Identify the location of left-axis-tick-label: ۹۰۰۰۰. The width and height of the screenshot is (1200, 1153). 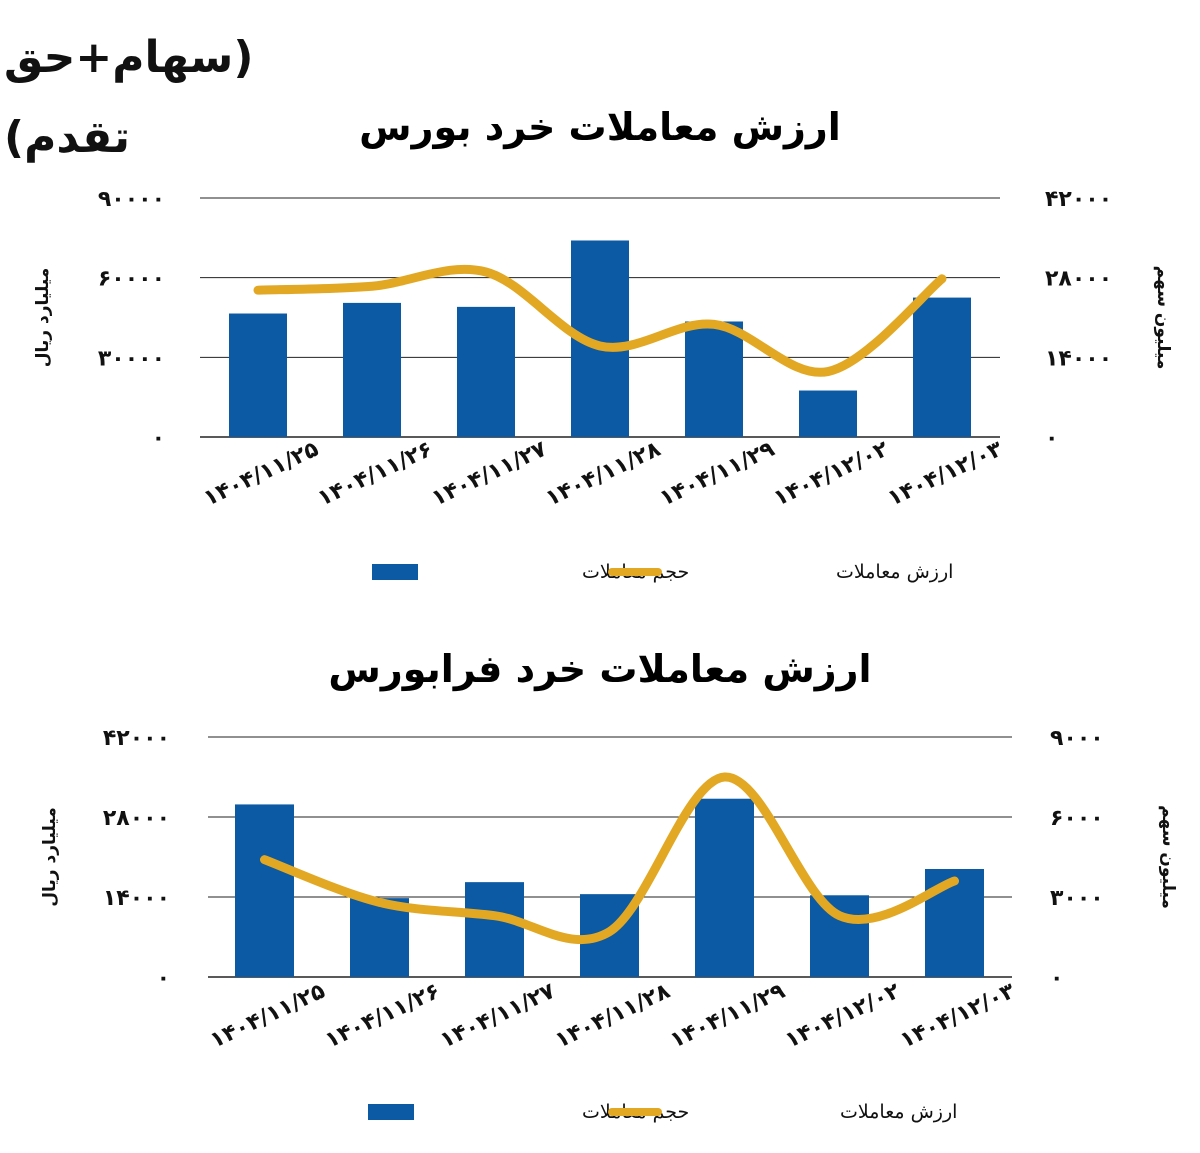
(131, 199).